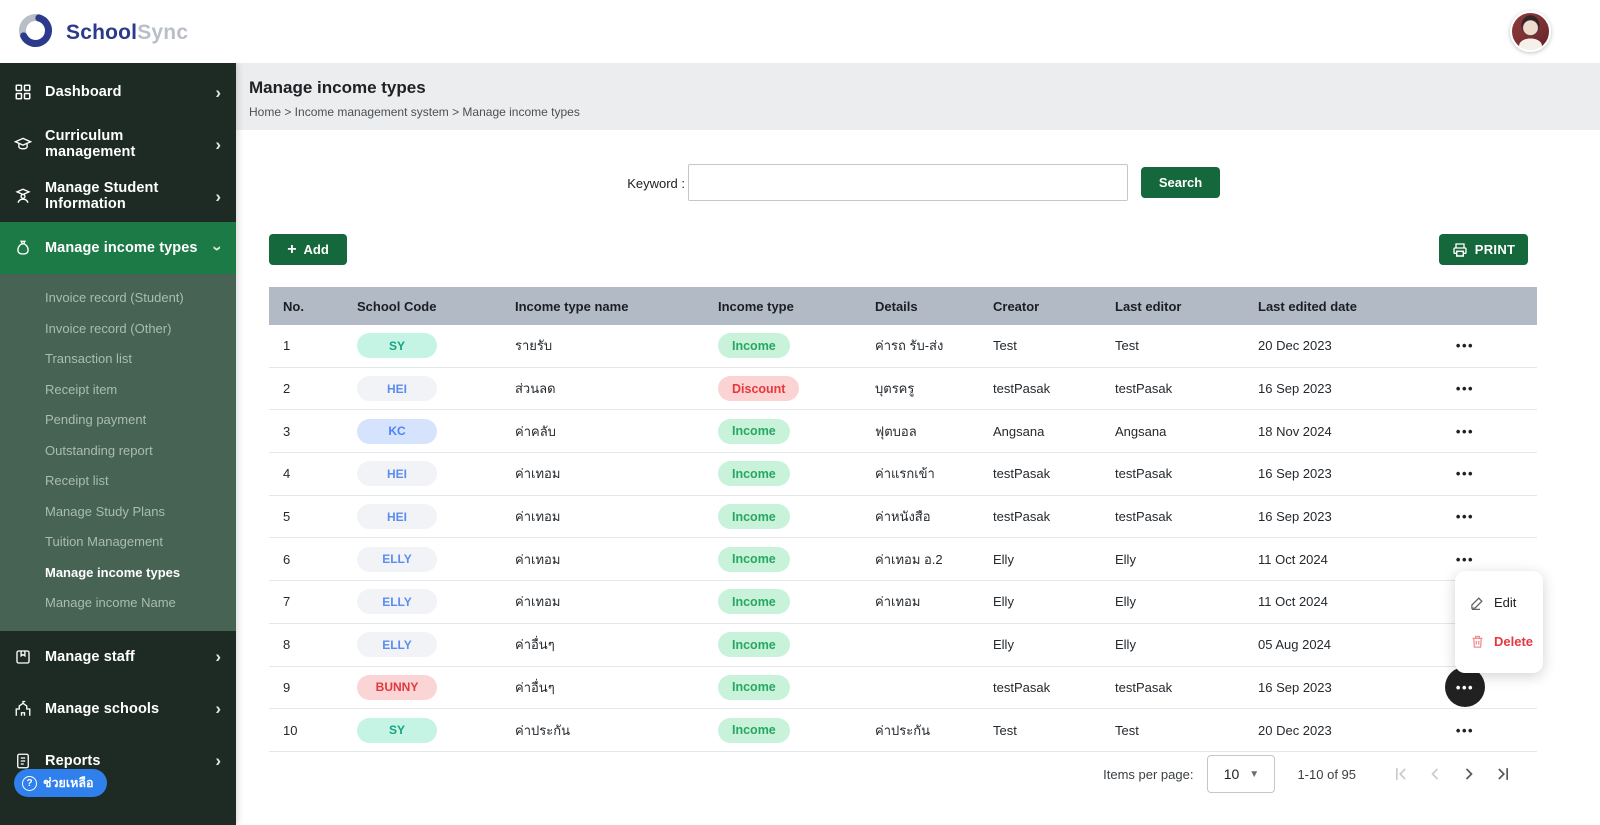 This screenshot has height=825, width=1600. What do you see at coordinates (1483, 249) in the screenshot?
I see `print-button: PRINT` at bounding box center [1483, 249].